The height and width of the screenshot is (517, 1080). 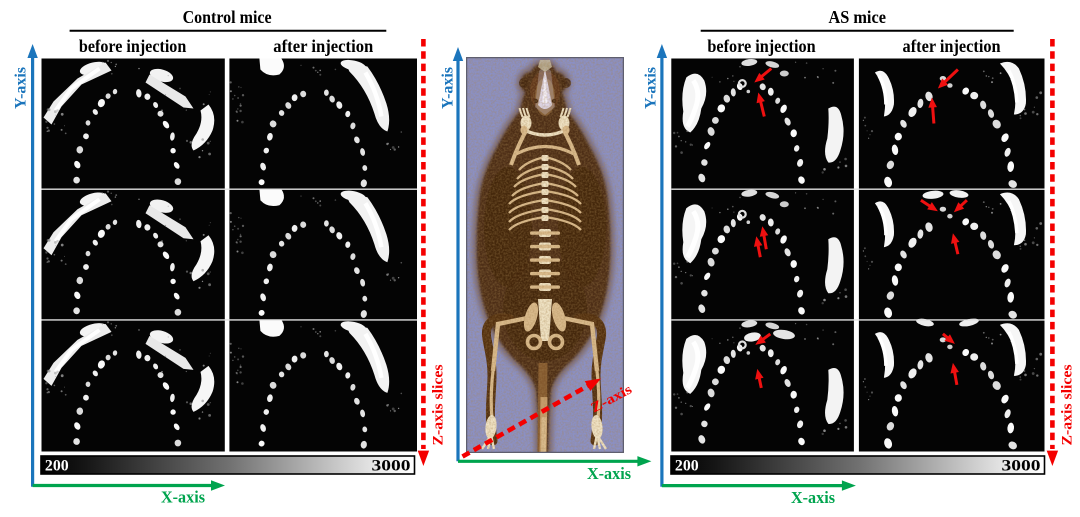 What do you see at coordinates (227, 17) in the screenshot?
I see `svg-text: Control mice` at bounding box center [227, 17].